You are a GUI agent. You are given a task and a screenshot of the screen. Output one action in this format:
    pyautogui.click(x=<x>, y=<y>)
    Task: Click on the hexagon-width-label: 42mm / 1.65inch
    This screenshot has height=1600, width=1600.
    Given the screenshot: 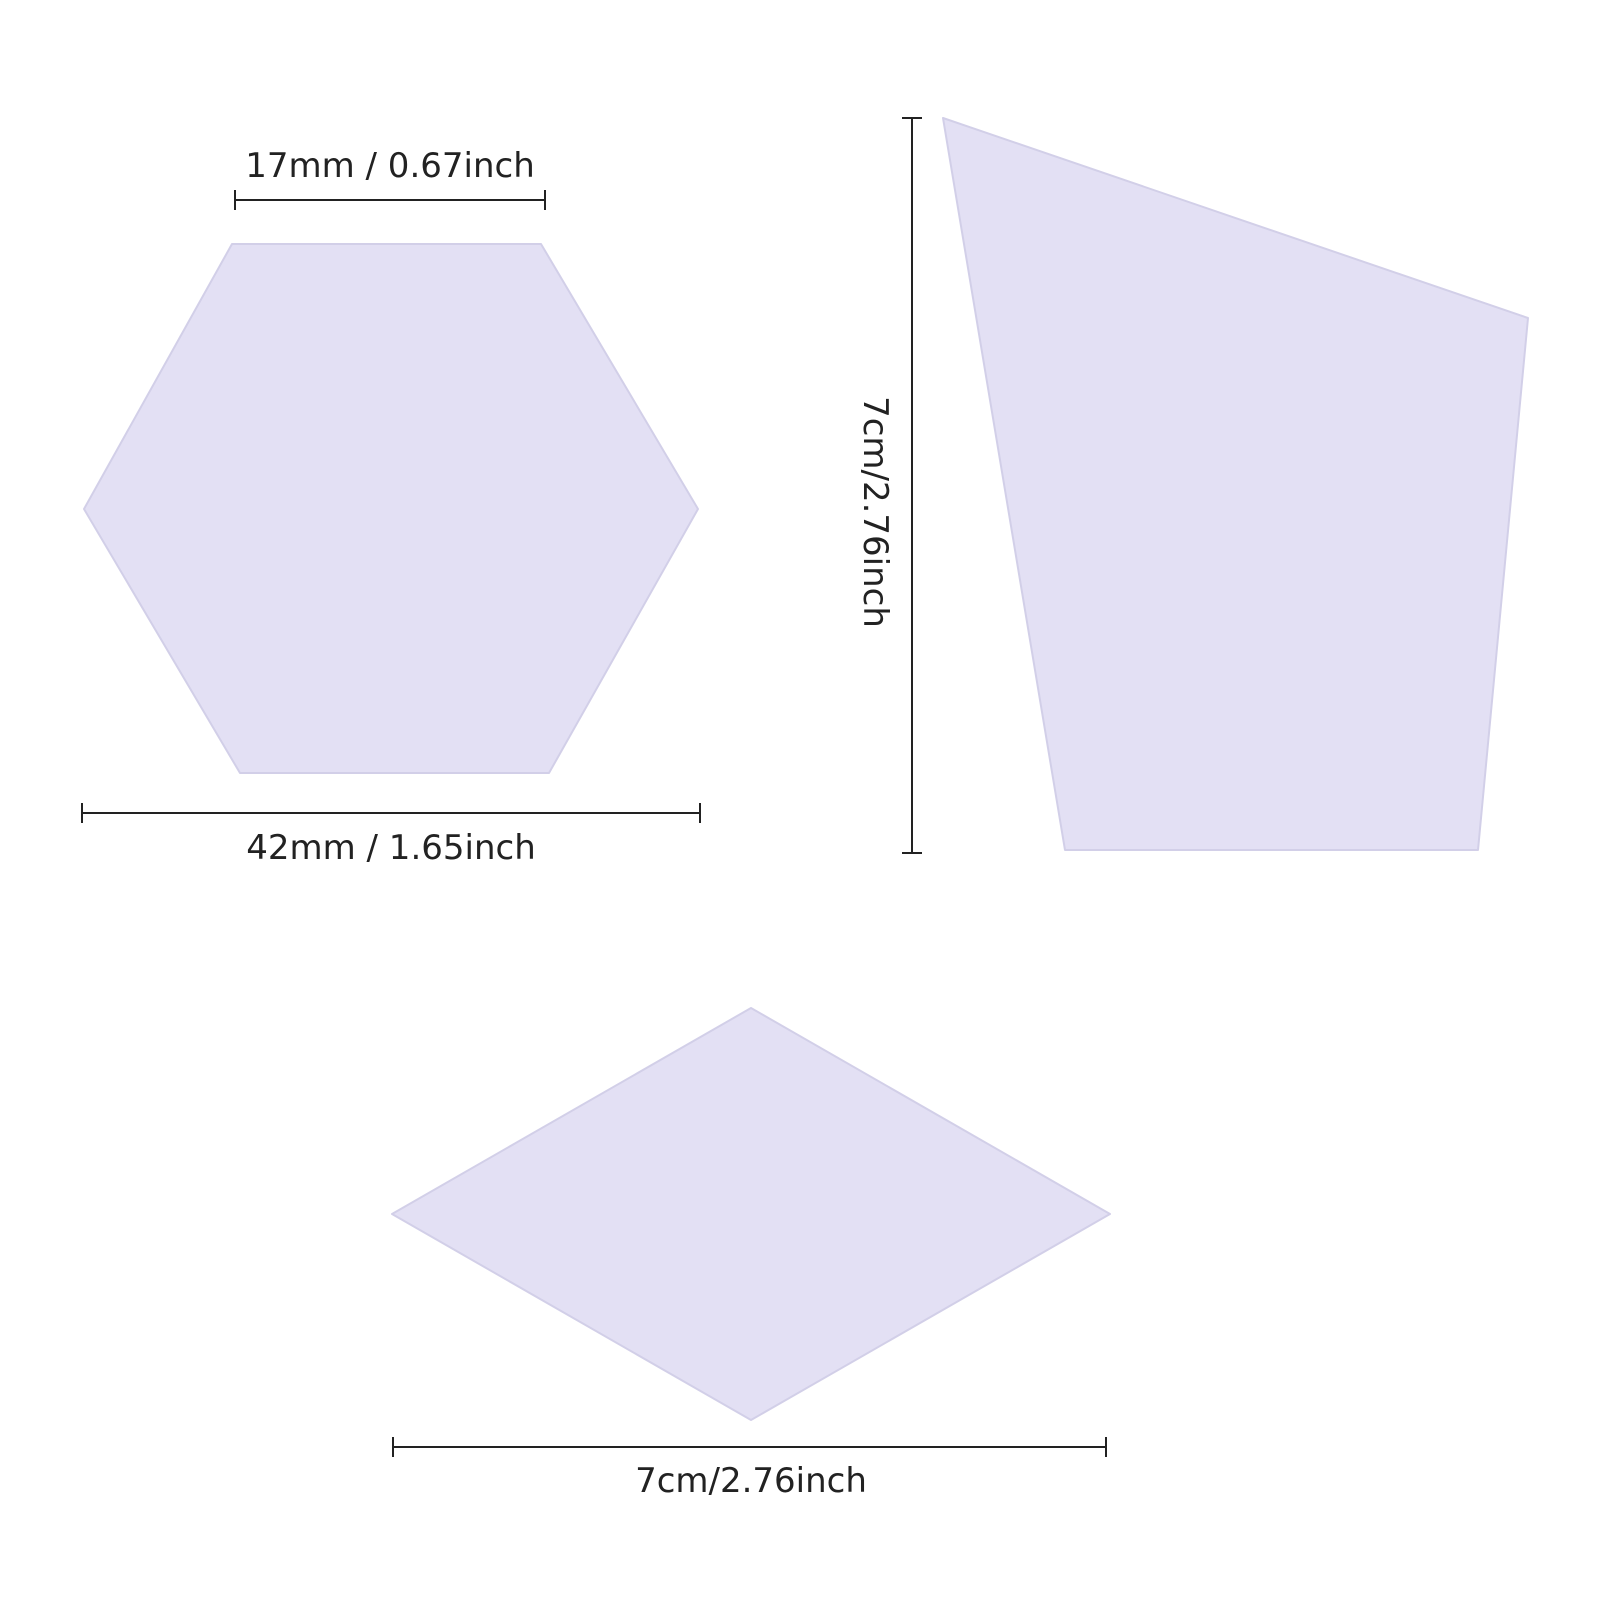 What is the action you would take?
    pyautogui.click(x=391, y=848)
    